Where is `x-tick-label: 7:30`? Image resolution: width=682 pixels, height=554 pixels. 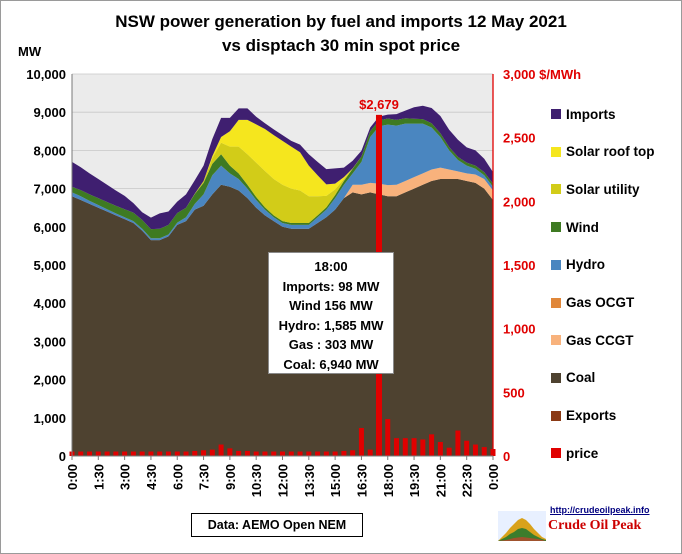 x-tick-label: 7:30 is located at coordinates (204, 477).